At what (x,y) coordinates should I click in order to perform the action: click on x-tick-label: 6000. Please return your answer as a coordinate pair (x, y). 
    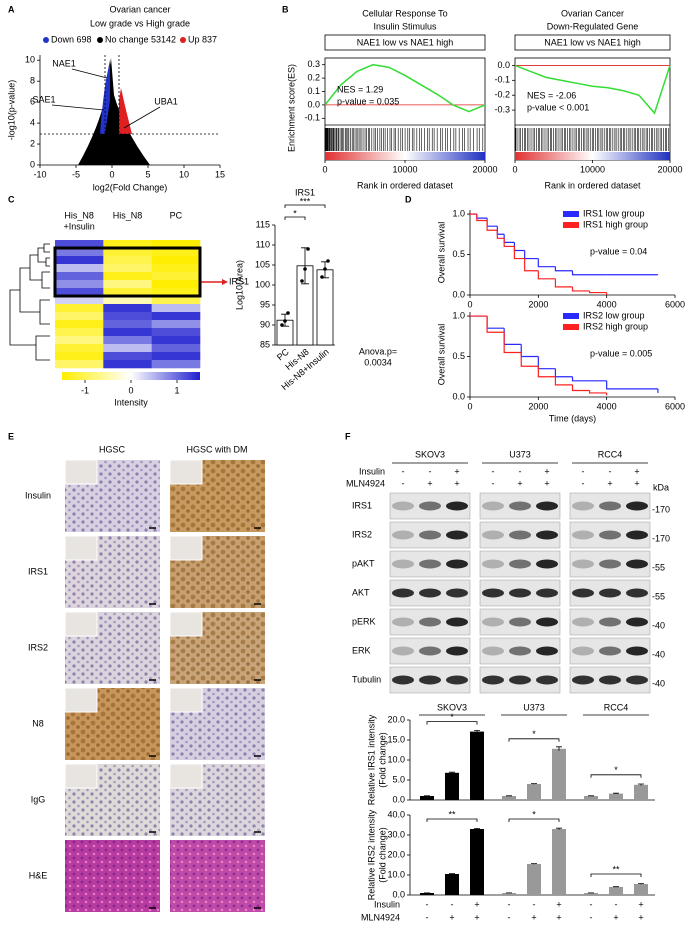
    Looking at the image, I should click on (675, 406).